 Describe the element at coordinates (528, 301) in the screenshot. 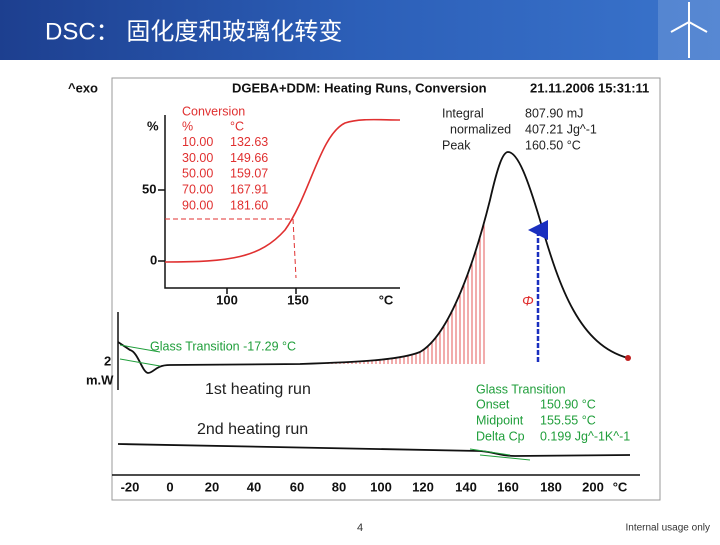

I see `phi: Φ` at that location.